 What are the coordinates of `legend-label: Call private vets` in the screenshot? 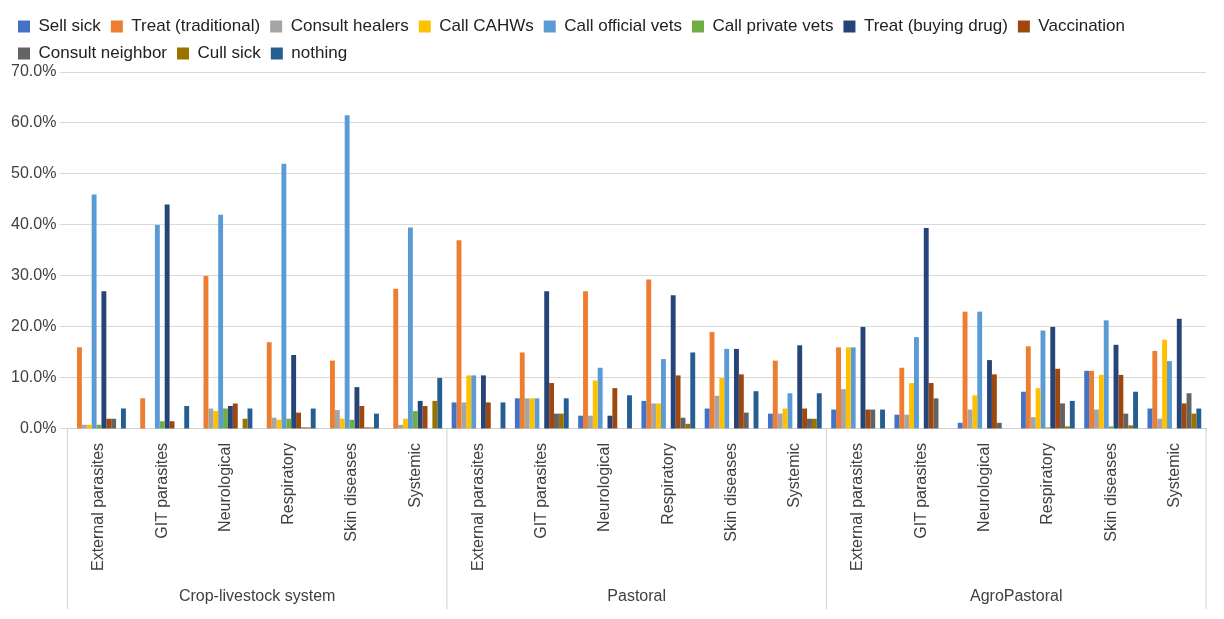 It's located at (773, 26).